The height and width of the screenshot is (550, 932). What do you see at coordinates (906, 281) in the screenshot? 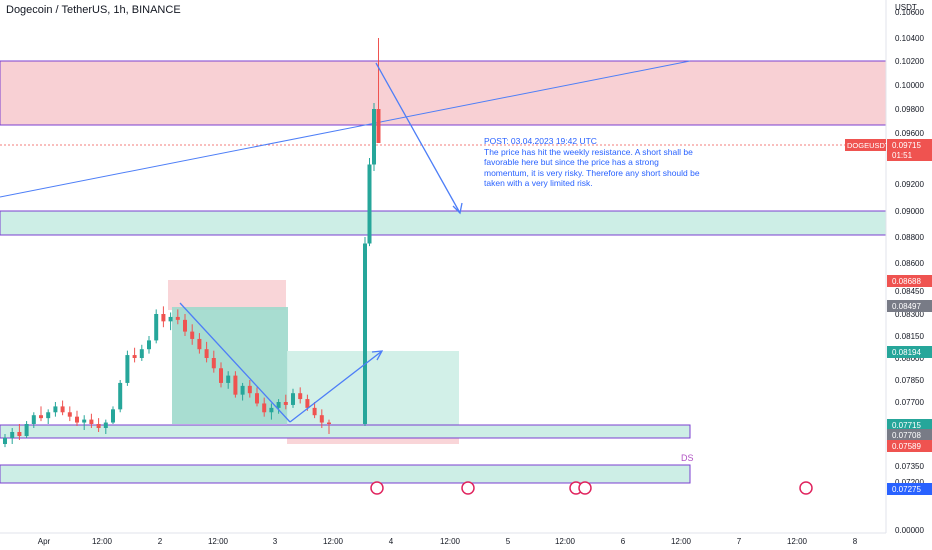
I see `price-tag-value: 0.08688` at bounding box center [906, 281].